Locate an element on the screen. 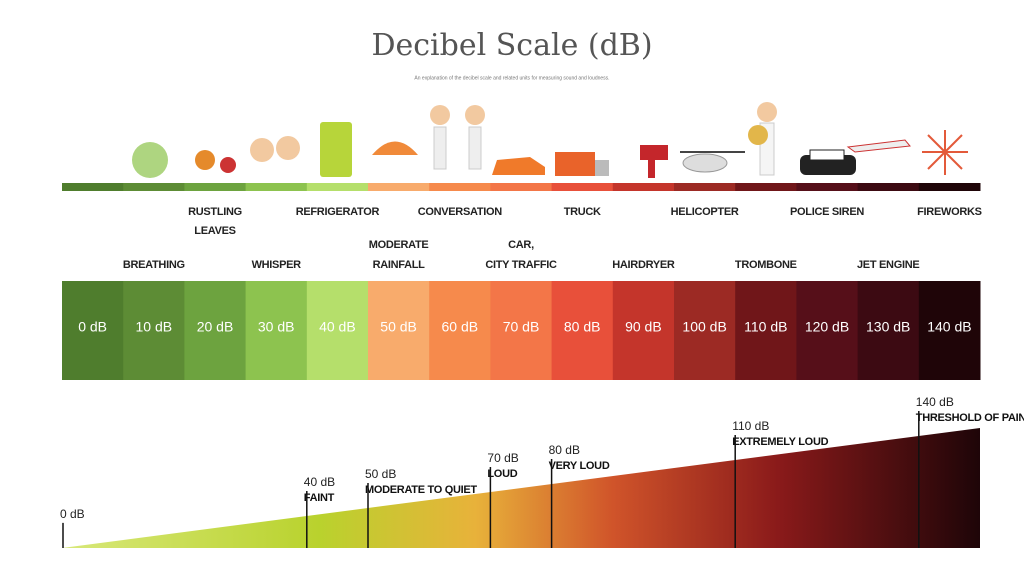 The width and height of the screenshot is (1024, 573). level-label: 140 dB is located at coordinates (949, 327).